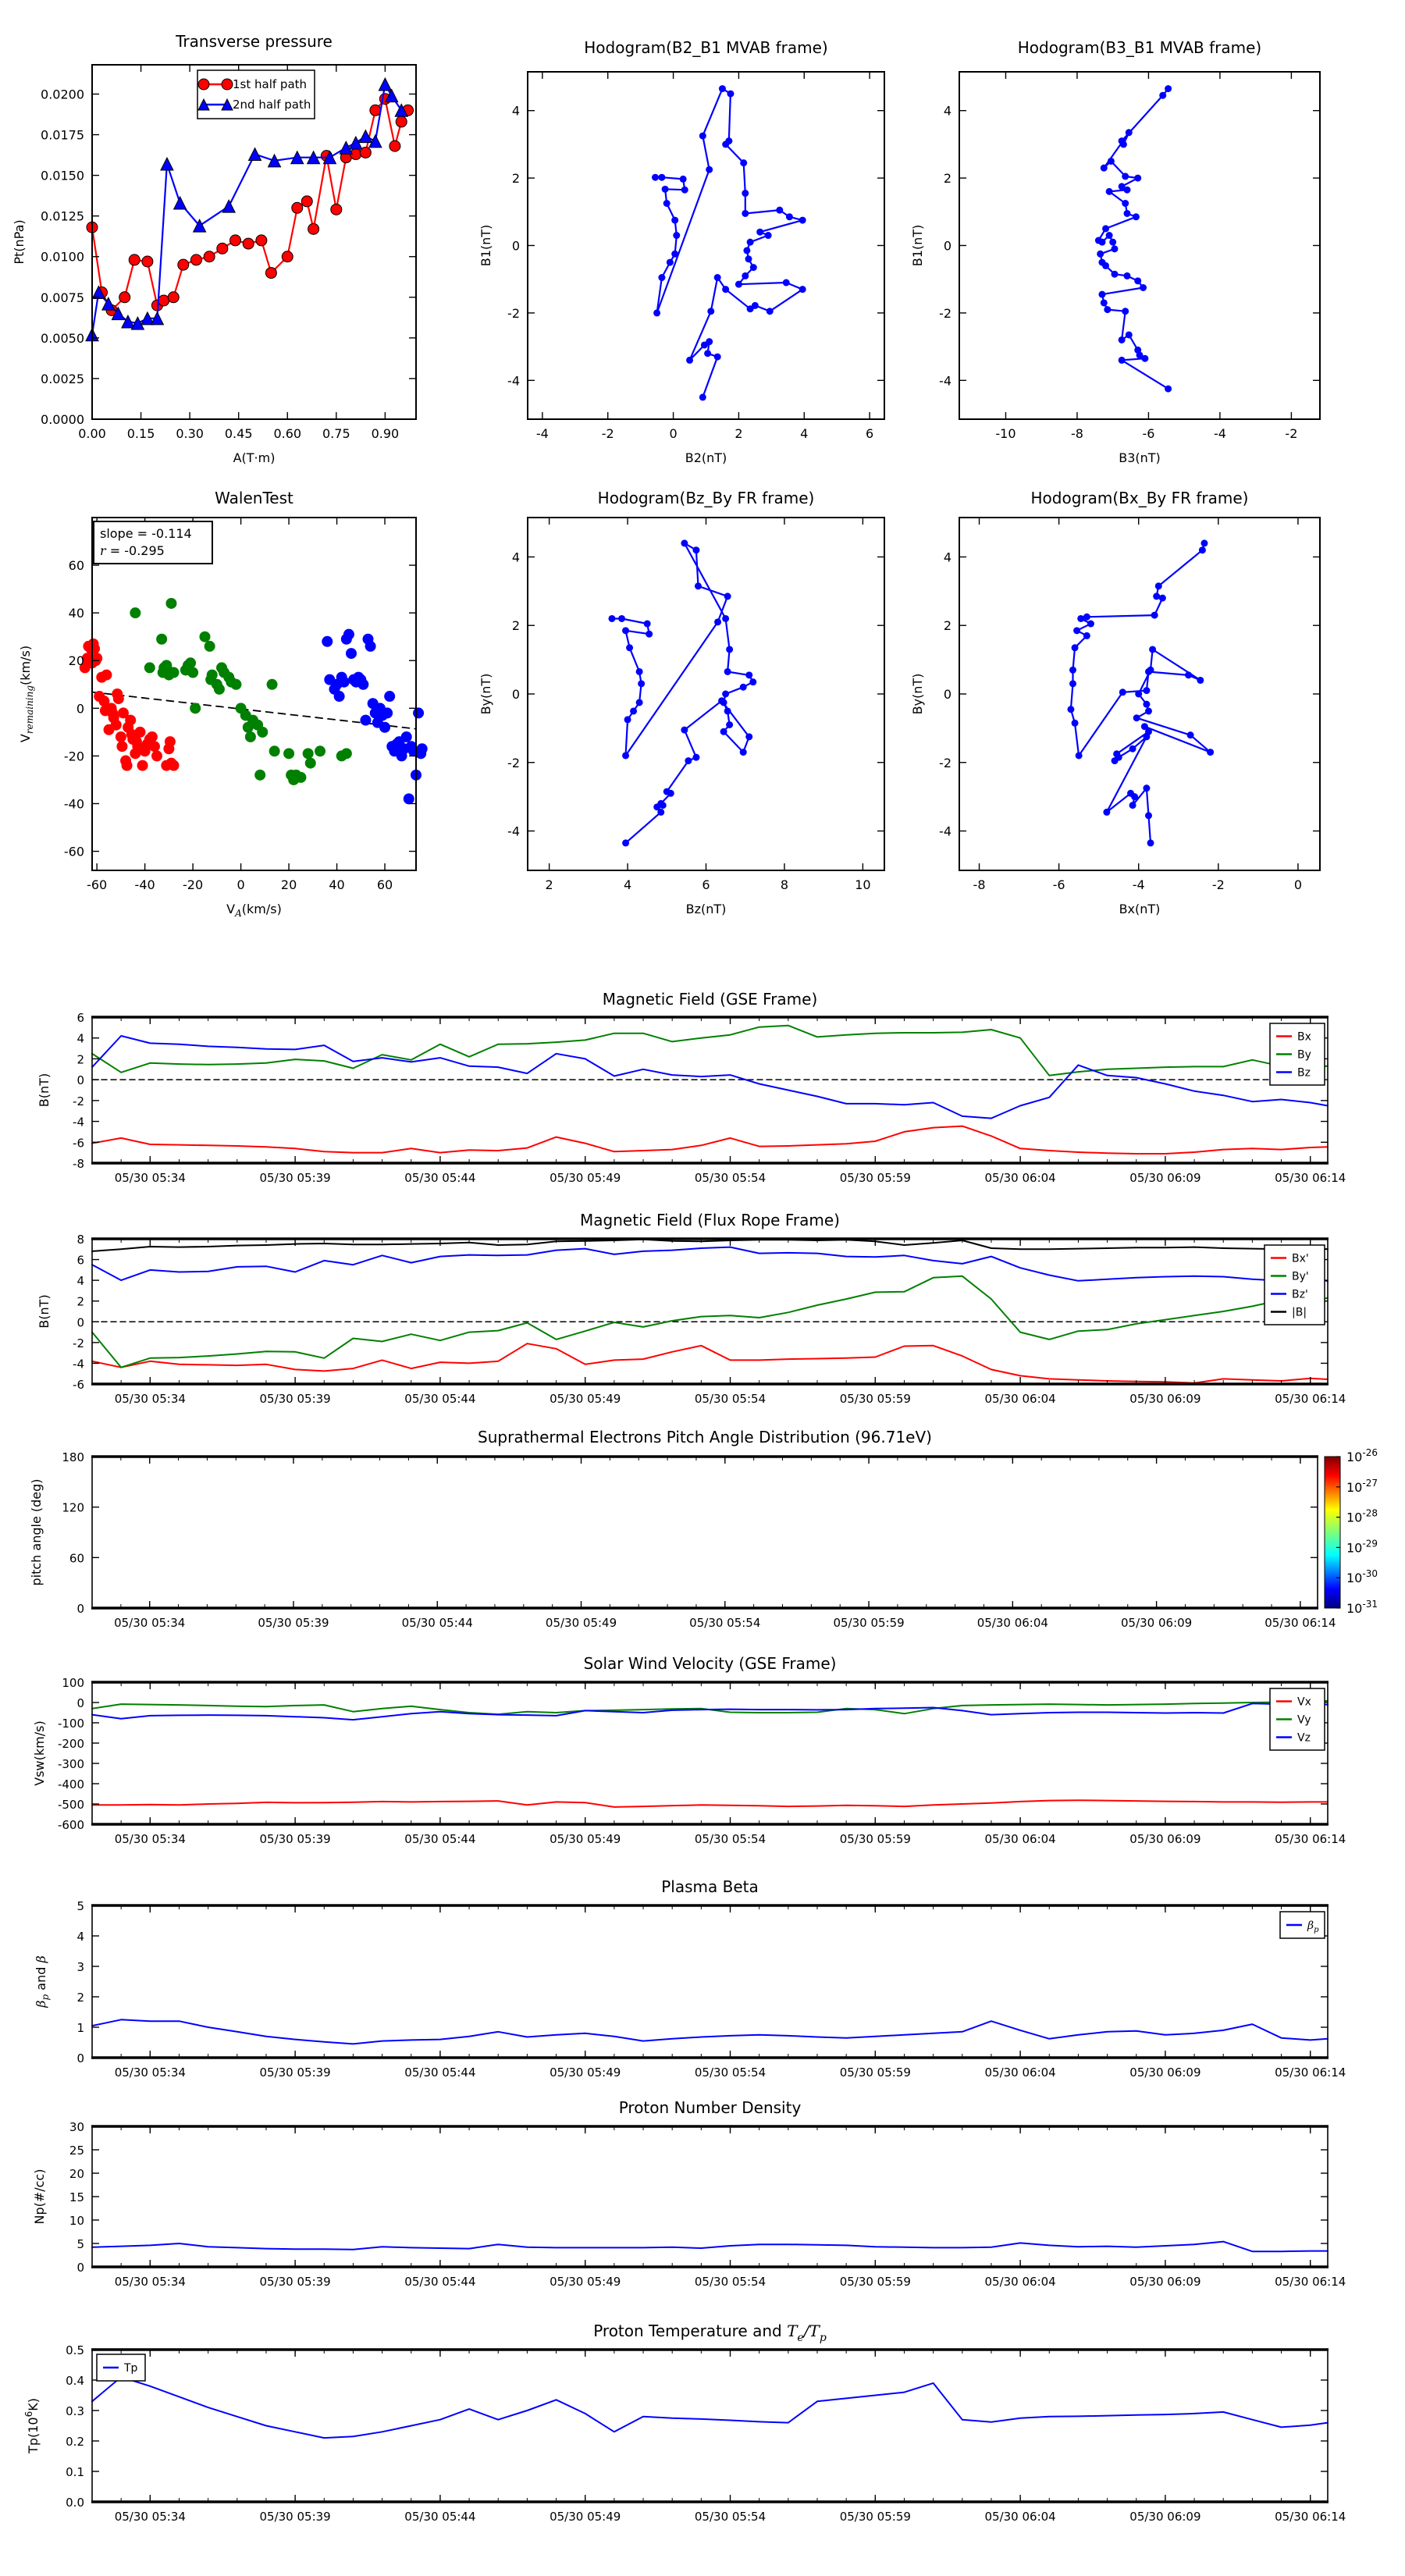  Describe the element at coordinates (71, 1805) in the screenshot. I see `svg-text: -500` at that location.